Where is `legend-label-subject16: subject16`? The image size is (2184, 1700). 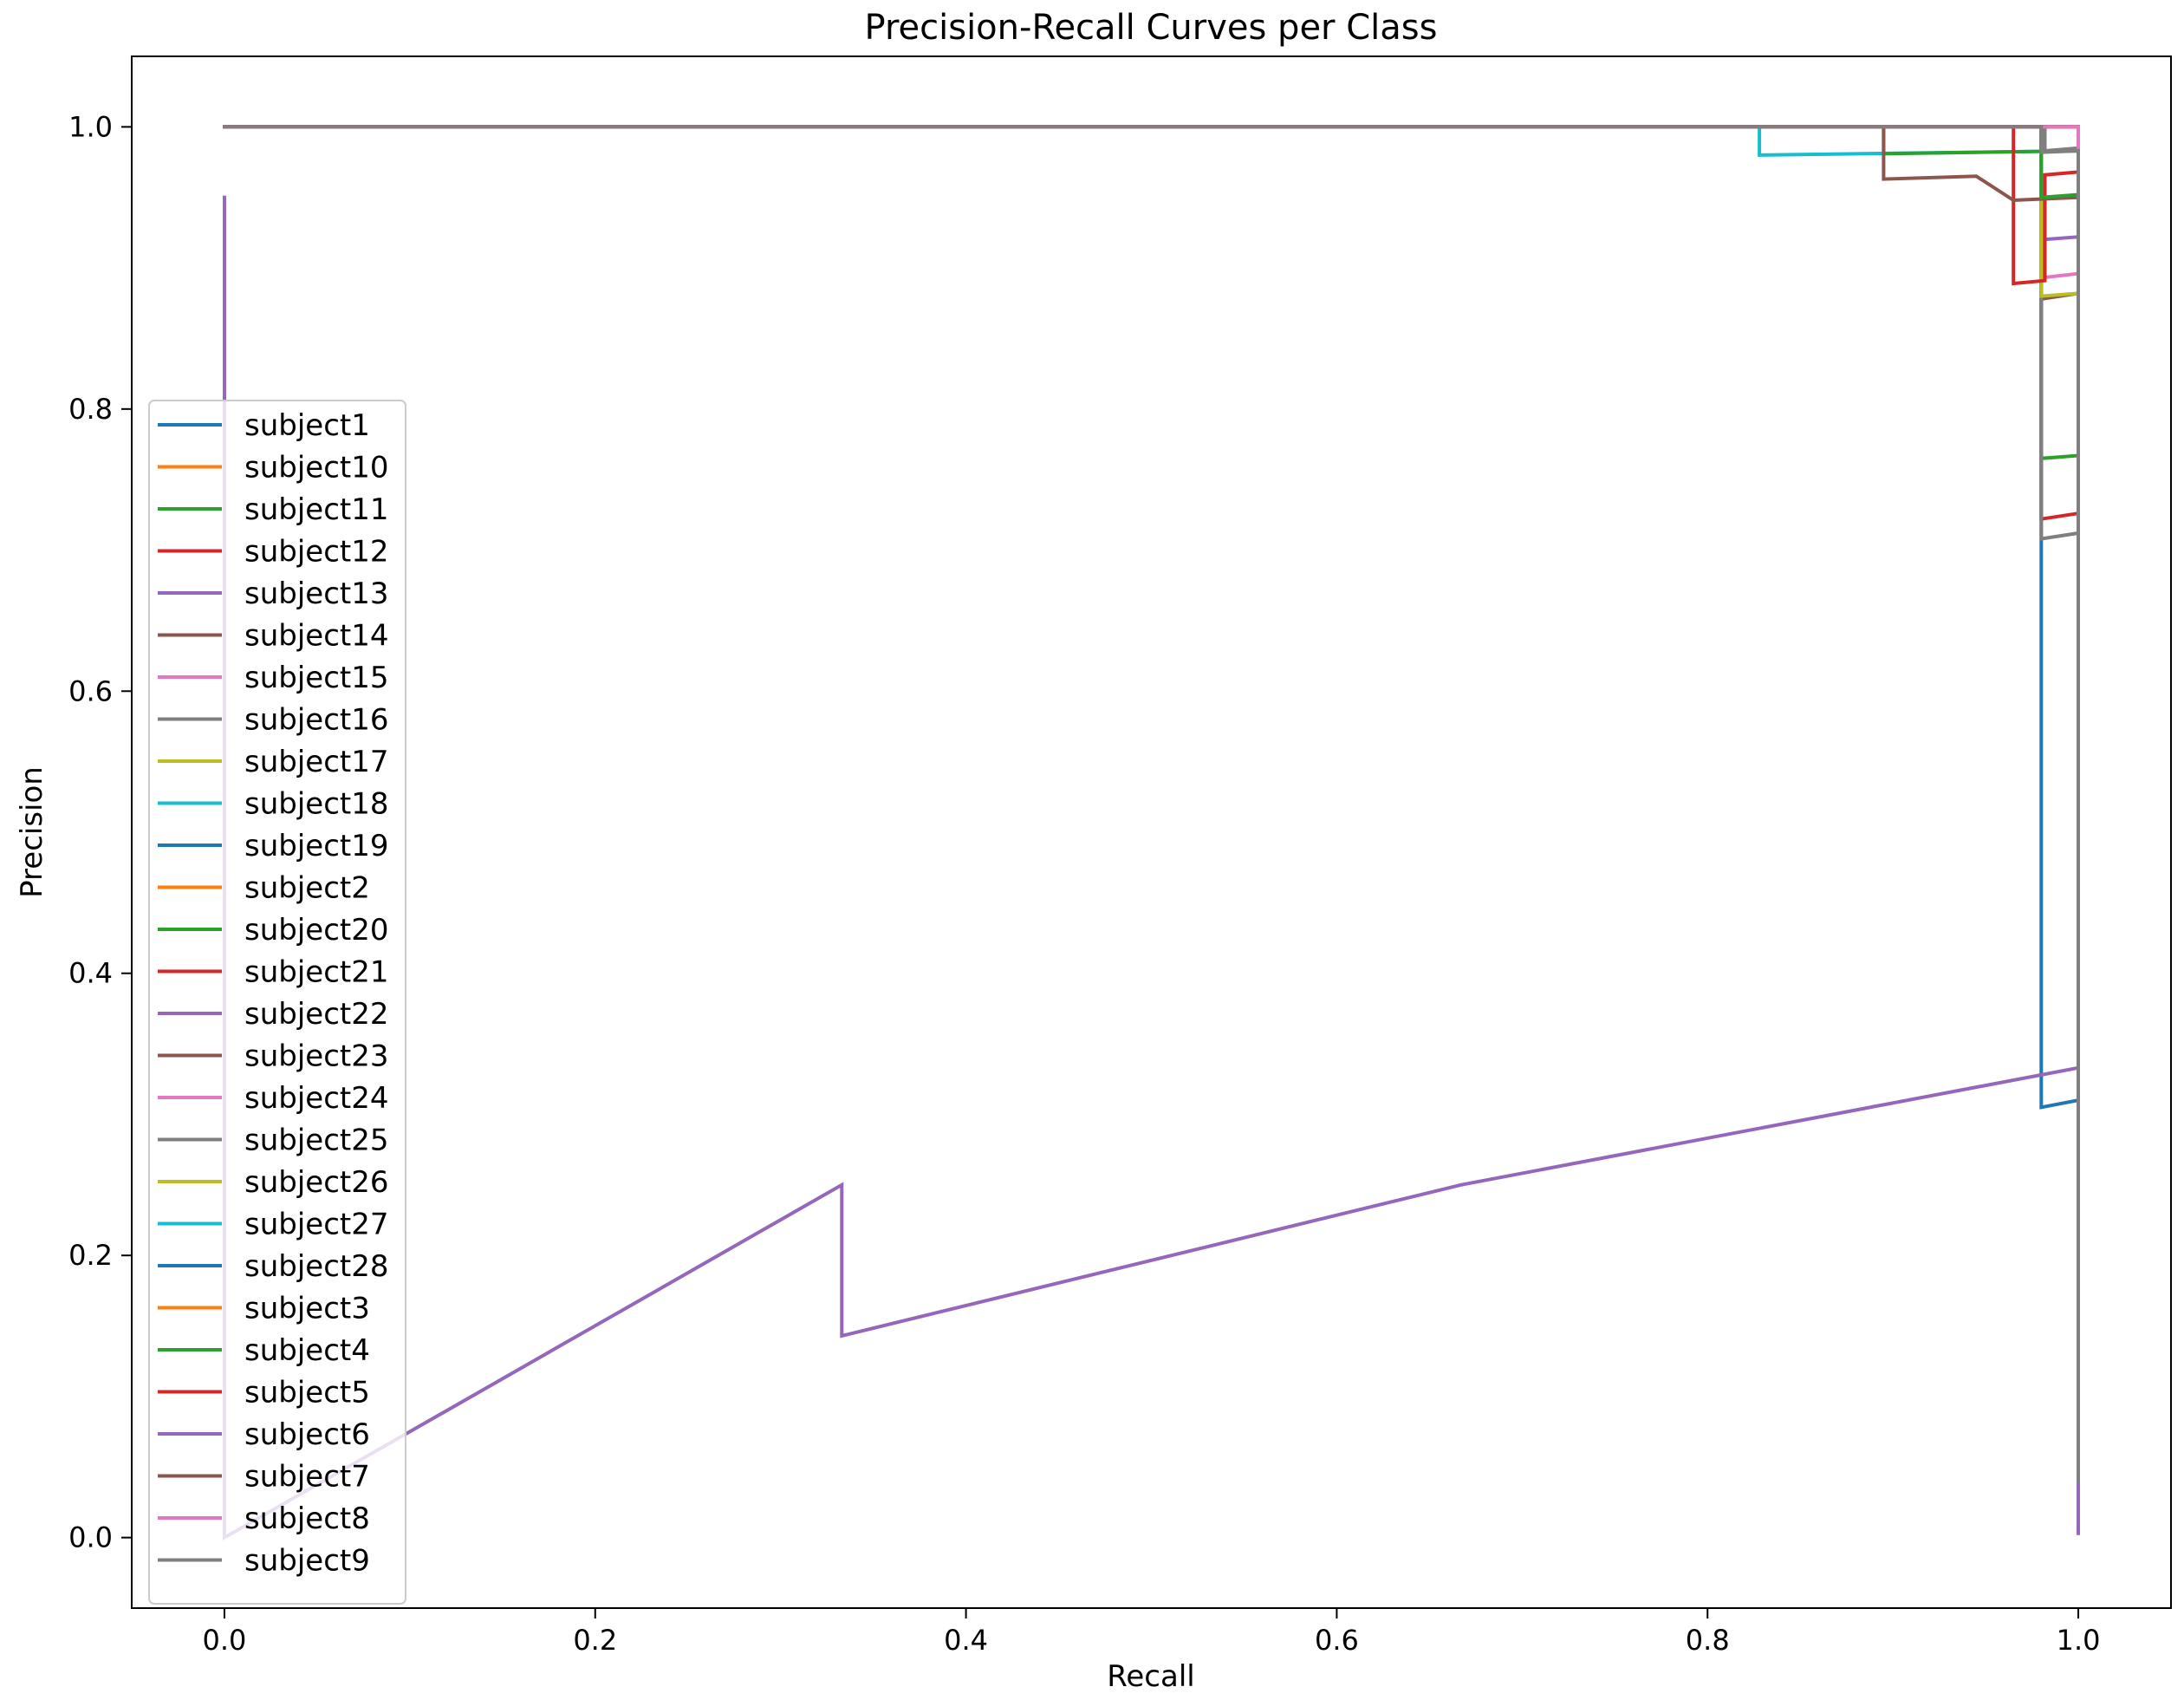 legend-label-subject16: subject16 is located at coordinates (316, 720).